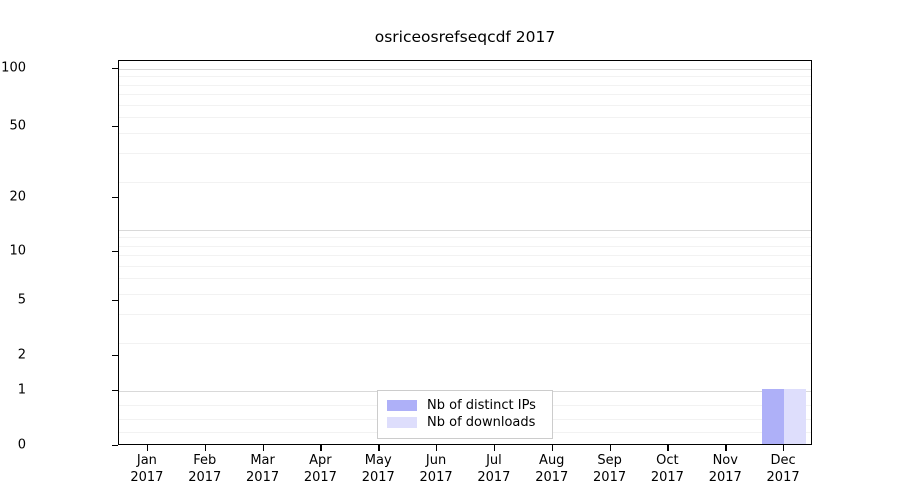 This screenshot has height=500, width=900. What do you see at coordinates (783, 469) in the screenshot?
I see `x-tick-label: Dec 2017` at bounding box center [783, 469].